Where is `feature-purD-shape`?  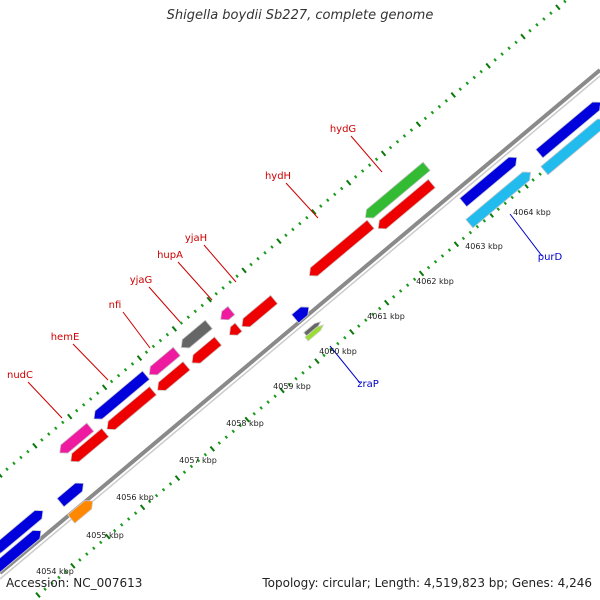
feature-purD-shape is located at coordinates (498, 200).